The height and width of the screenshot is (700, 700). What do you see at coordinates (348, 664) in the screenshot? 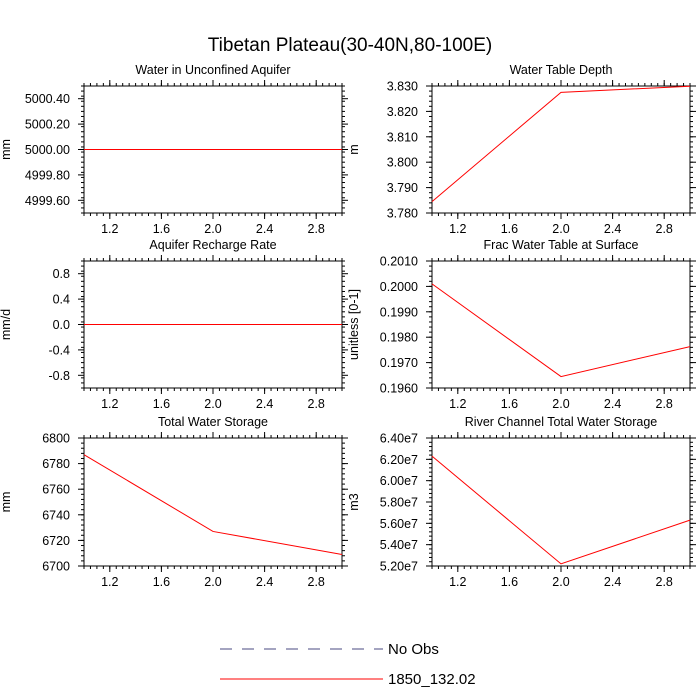
I see `legend: No Obs 1850_132.02` at bounding box center [348, 664].